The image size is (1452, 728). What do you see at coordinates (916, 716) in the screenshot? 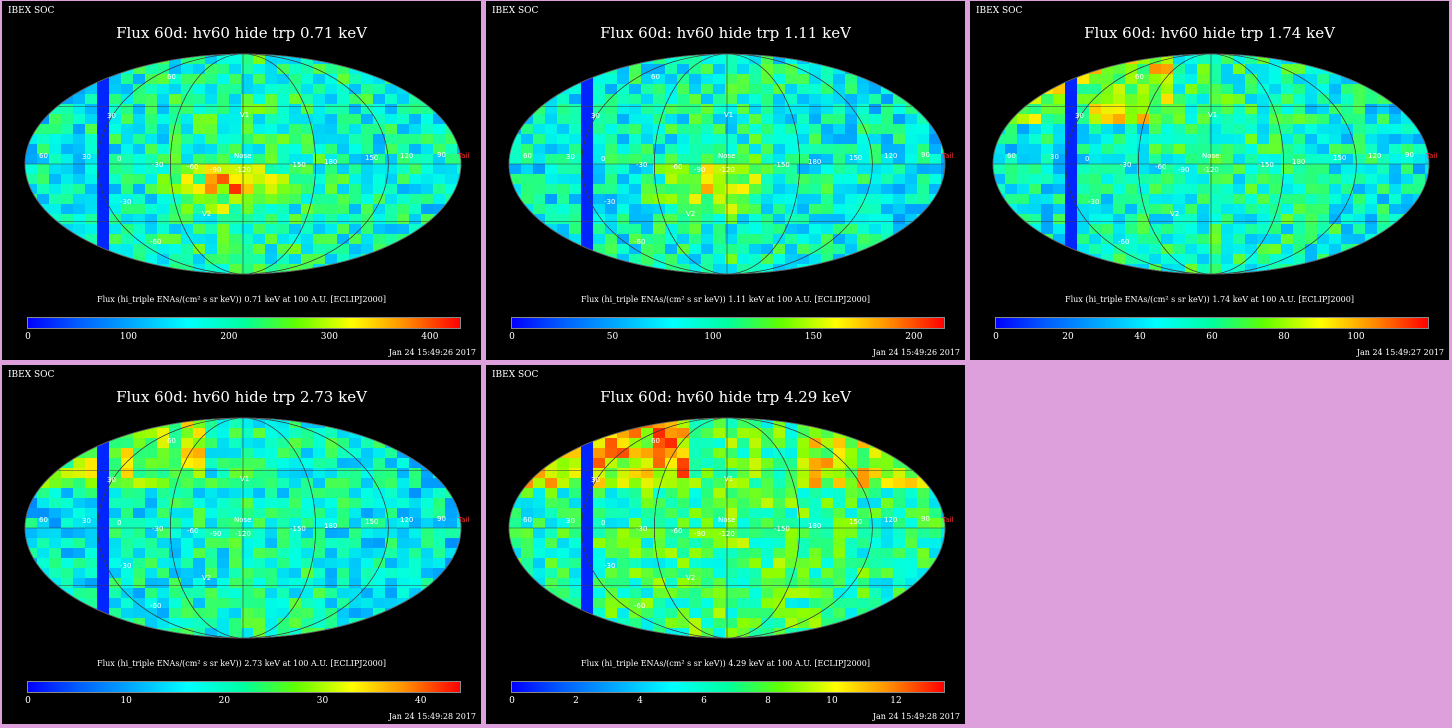
I see `timestamp: Jan 24 15:49:28 2017` at bounding box center [916, 716].